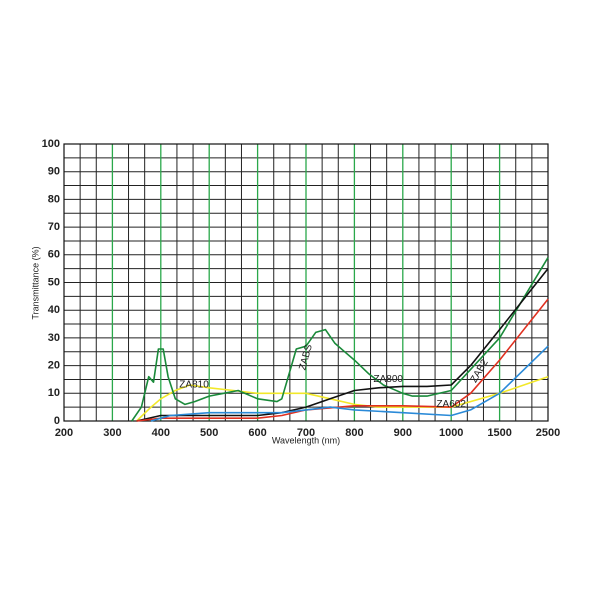 The image size is (600, 600). I want to click on x-tick-label: 300, so click(112, 433).